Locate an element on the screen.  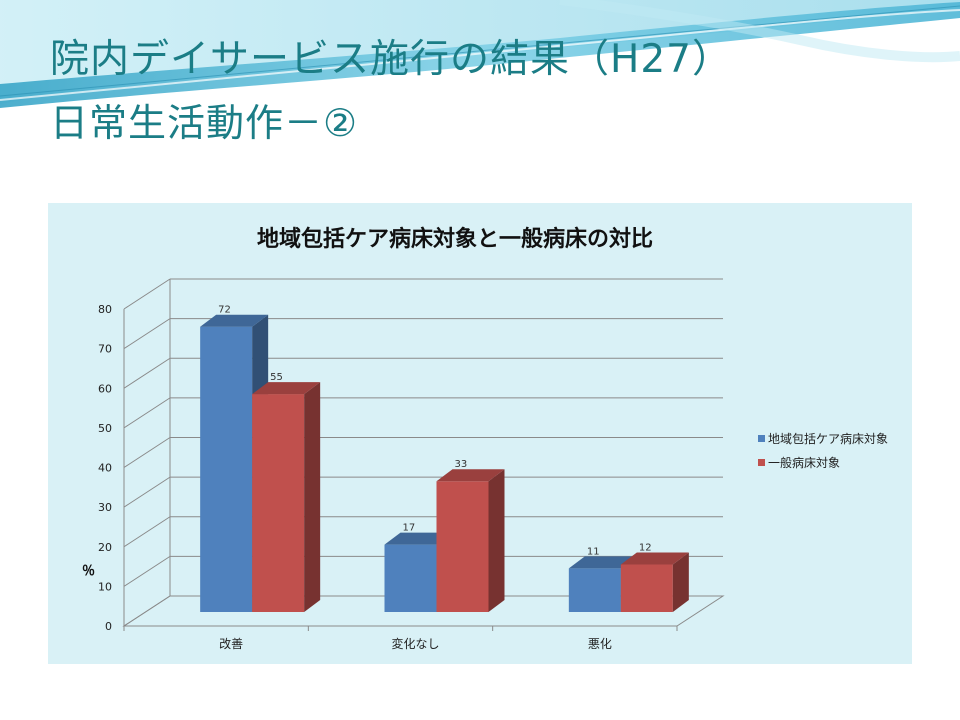
y-tick-label: 50 is located at coordinates (105, 428).